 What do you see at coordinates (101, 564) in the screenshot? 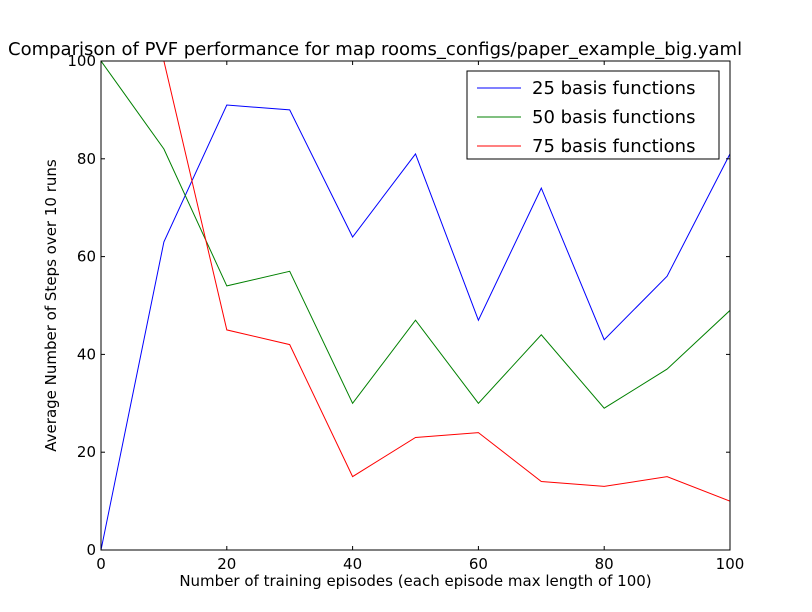
I see `x-tick-label: 0` at bounding box center [101, 564].